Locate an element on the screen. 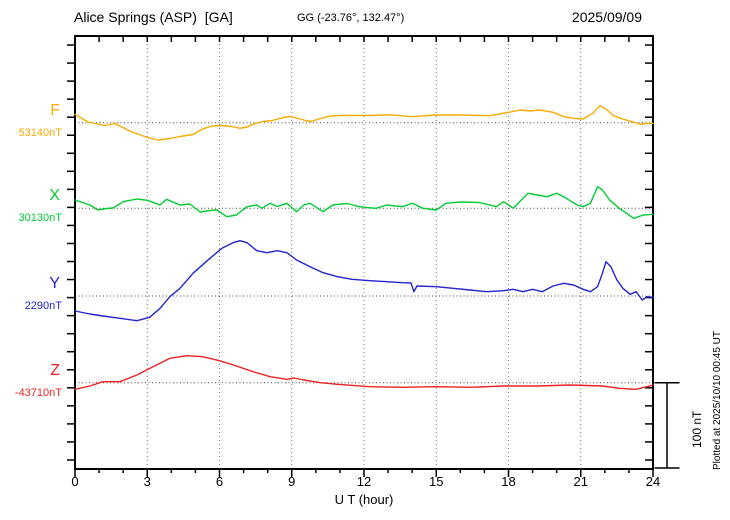 Image resolution: width=730 pixels, height=520 pixels. station-title: Alice Springs (ASP) [GA] is located at coordinates (153, 17).